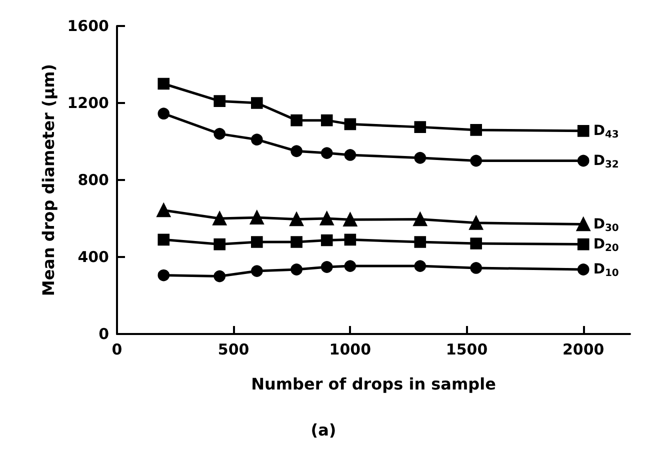 Image resolution: width=647 pixels, height=449 pixels. I want to click on x-tick-label: 2000, so click(583, 349).